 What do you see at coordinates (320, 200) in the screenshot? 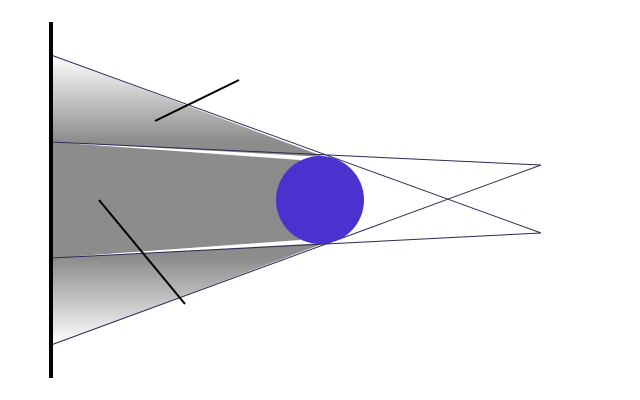
I see `occluder-sphere` at bounding box center [320, 200].